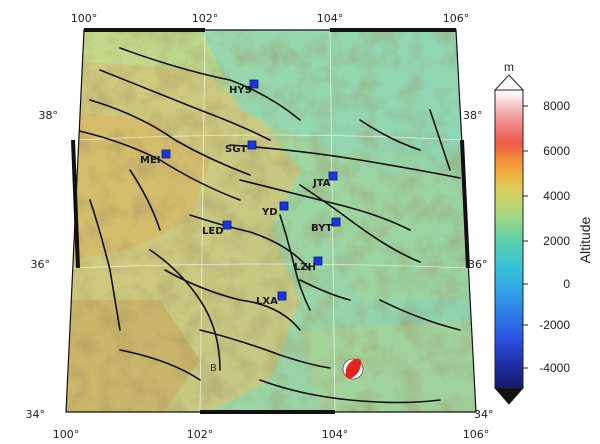 The width and height of the screenshot is (600, 444). Describe the element at coordinates (554, 368) in the screenshot. I see `colorbar-tick-minus-4000: -4000` at that location.